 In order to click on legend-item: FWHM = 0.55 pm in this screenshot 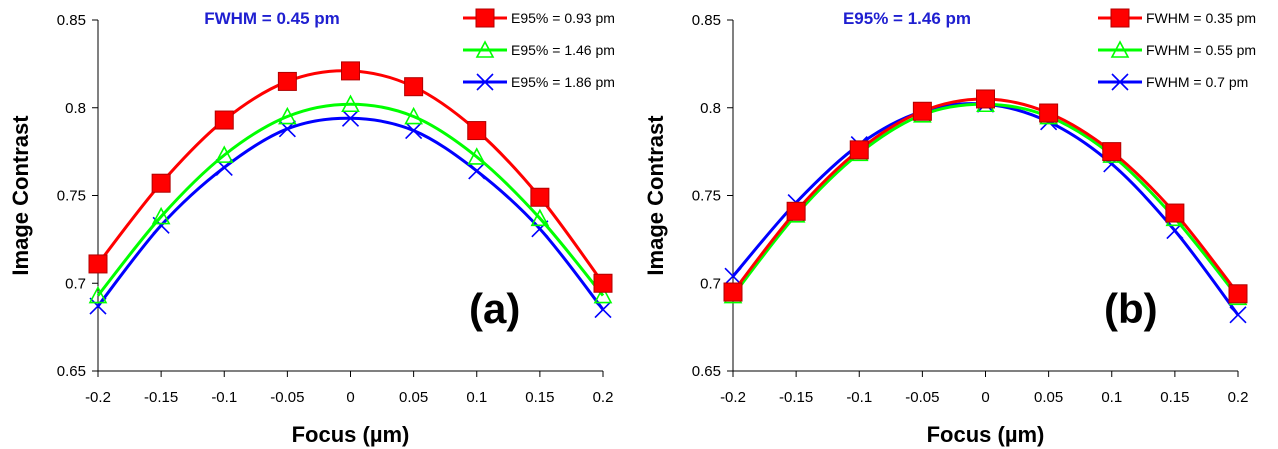, I will do `click(1177, 49)`.